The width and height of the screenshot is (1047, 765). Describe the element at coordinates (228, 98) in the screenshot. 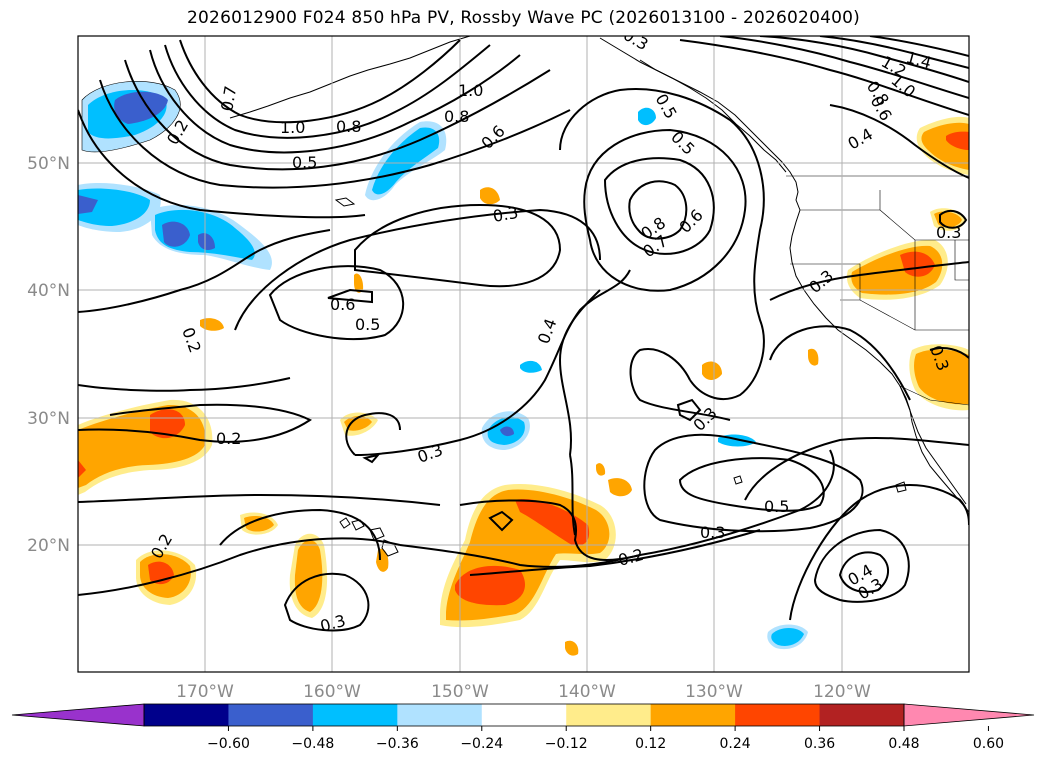

I see `contour-label: 0.7` at that location.